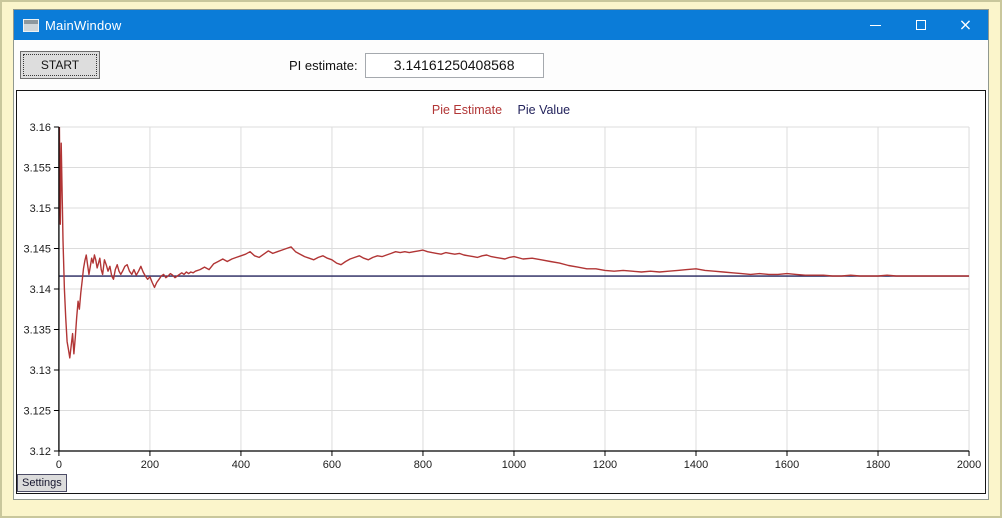 The height and width of the screenshot is (518, 1002). What do you see at coordinates (37, 330) in the screenshot?
I see `svg-text: 3.135` at bounding box center [37, 330].